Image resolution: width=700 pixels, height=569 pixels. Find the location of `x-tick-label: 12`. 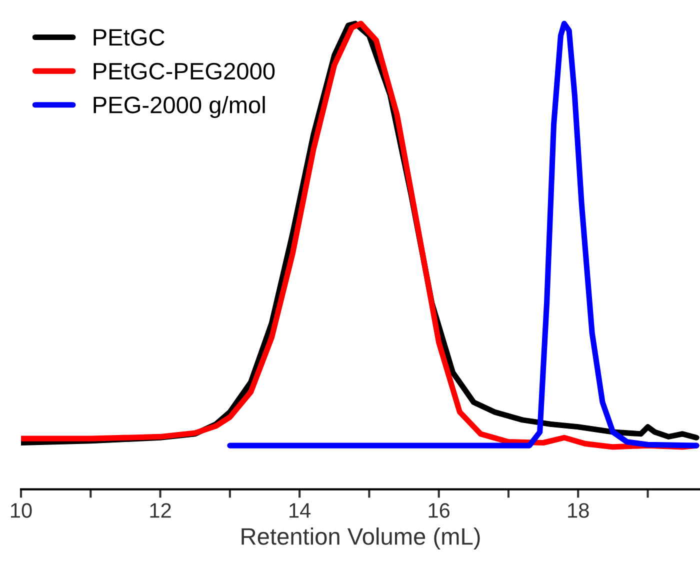

x-tick-label: 12 is located at coordinates (160, 510).